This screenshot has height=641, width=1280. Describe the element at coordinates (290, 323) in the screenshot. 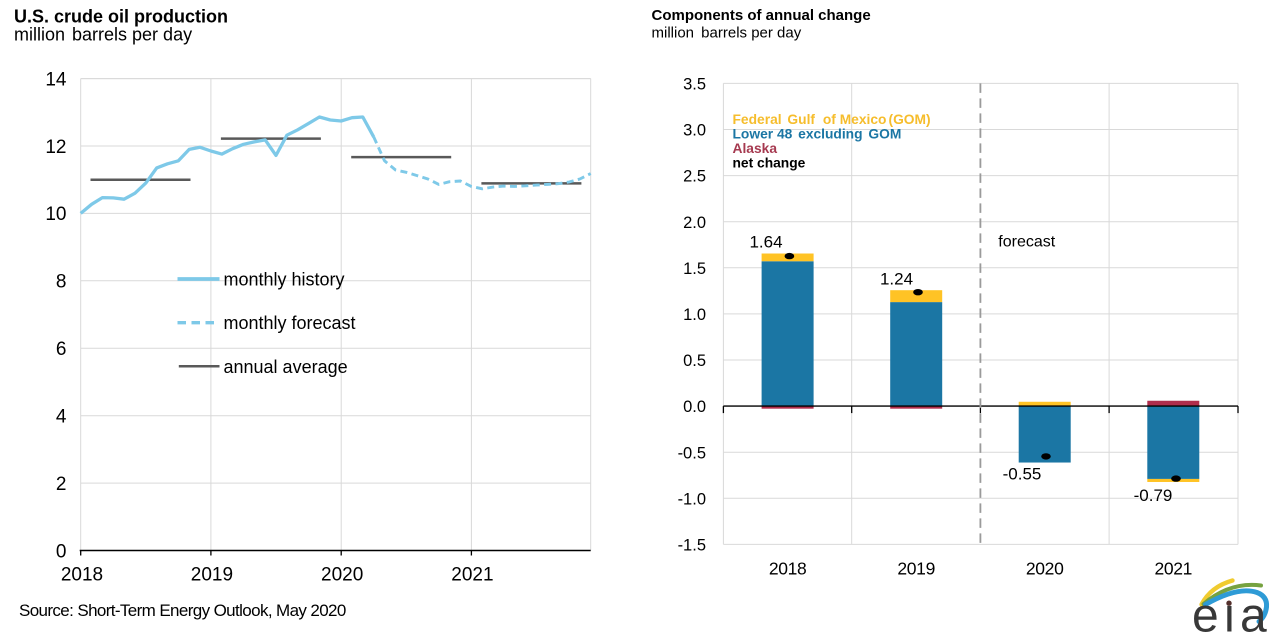

I see `svg-text: monthly forecast` at that location.